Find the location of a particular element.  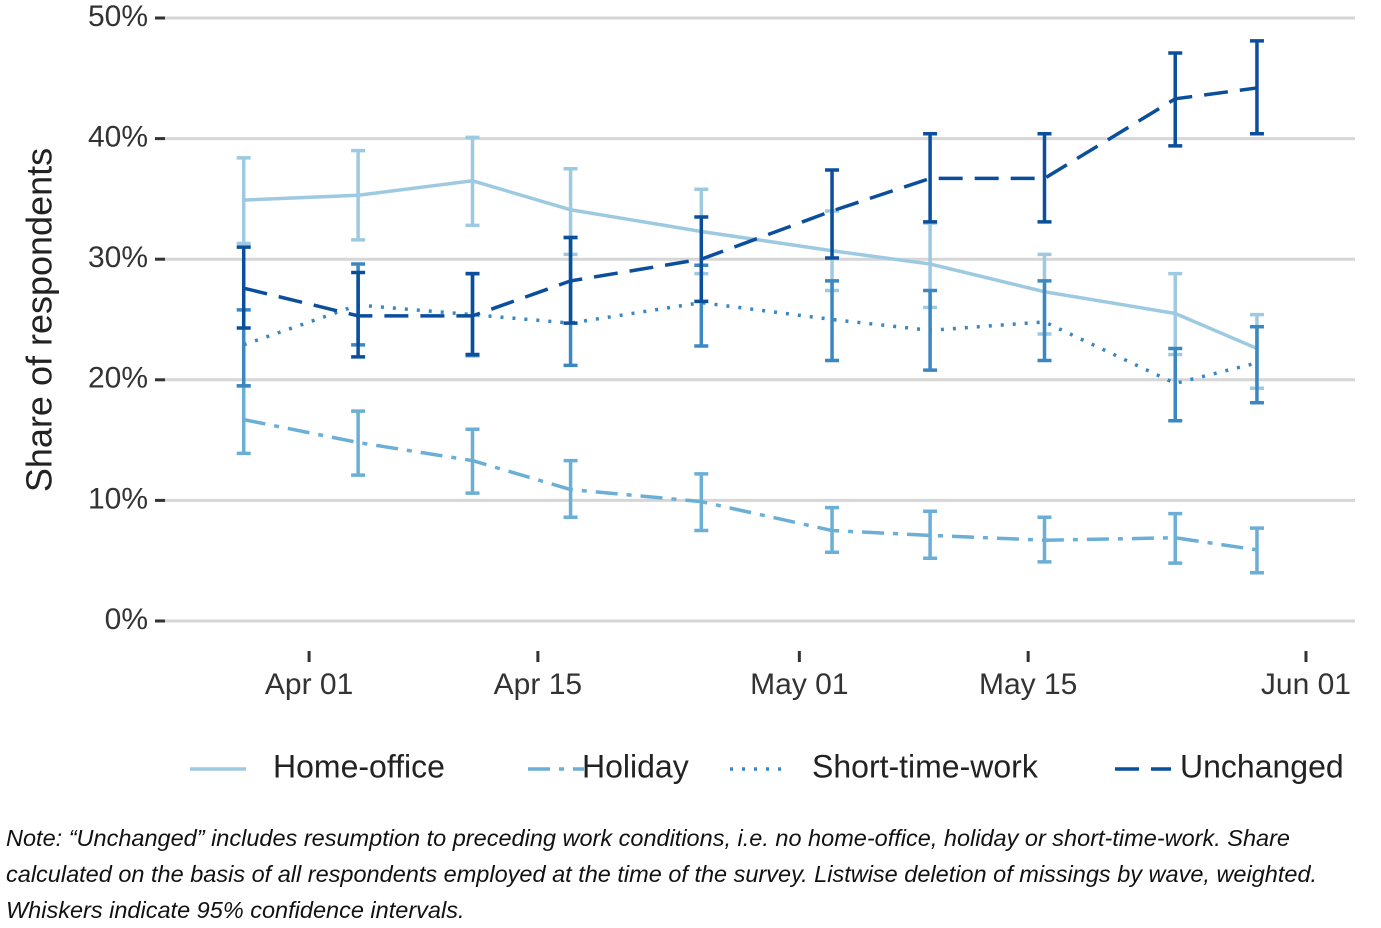

x-tick-label: Jun 01 is located at coordinates (1306, 684).